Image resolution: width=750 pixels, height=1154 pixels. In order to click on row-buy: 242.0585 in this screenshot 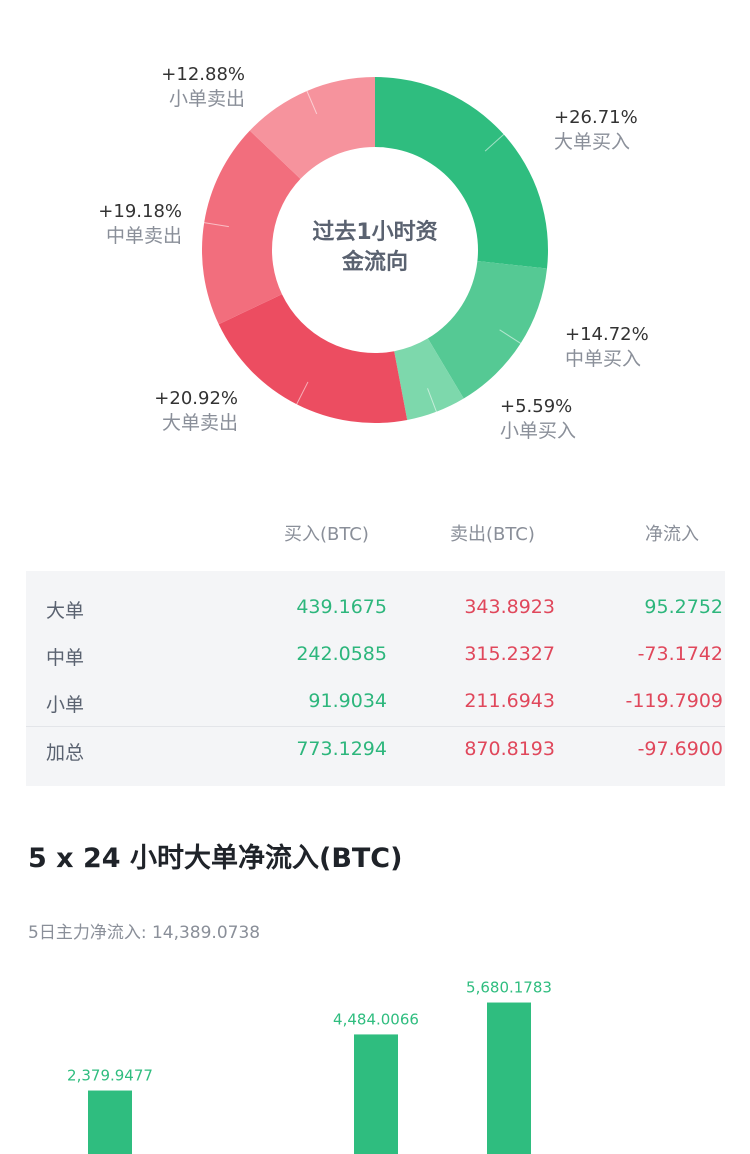, I will do `click(341, 654)`.